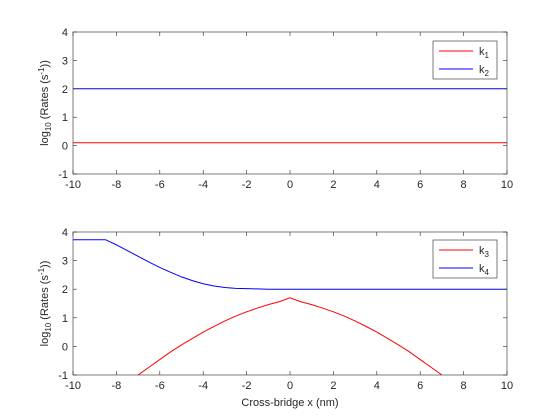 Image resolution: width=560 pixels, height=420 pixels. I want to click on legend-label-k1: k1, so click(484, 53).